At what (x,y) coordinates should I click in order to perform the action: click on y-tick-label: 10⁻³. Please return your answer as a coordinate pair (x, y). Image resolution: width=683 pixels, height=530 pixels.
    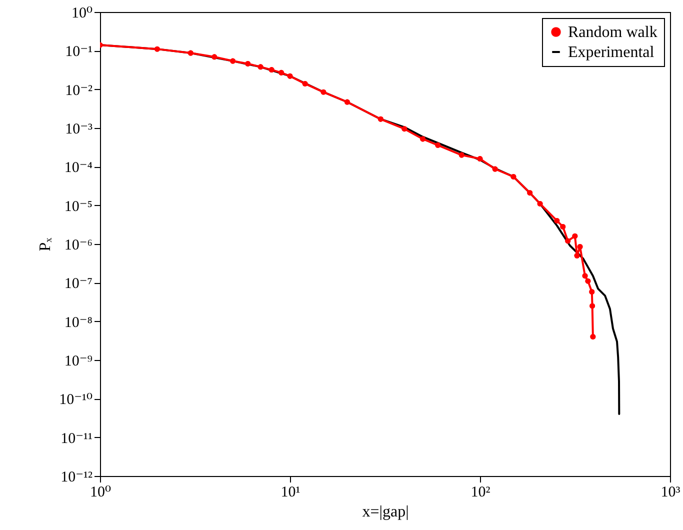
    Looking at the image, I should click on (79, 130).